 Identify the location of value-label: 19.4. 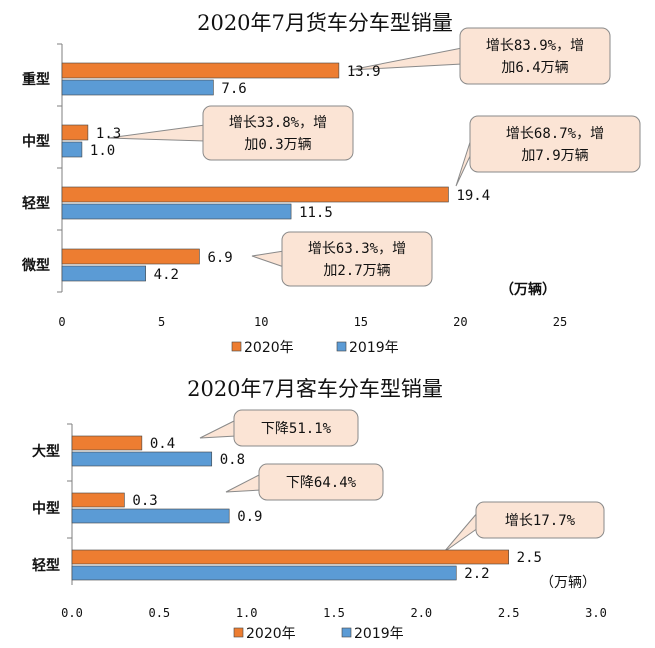
(473, 196).